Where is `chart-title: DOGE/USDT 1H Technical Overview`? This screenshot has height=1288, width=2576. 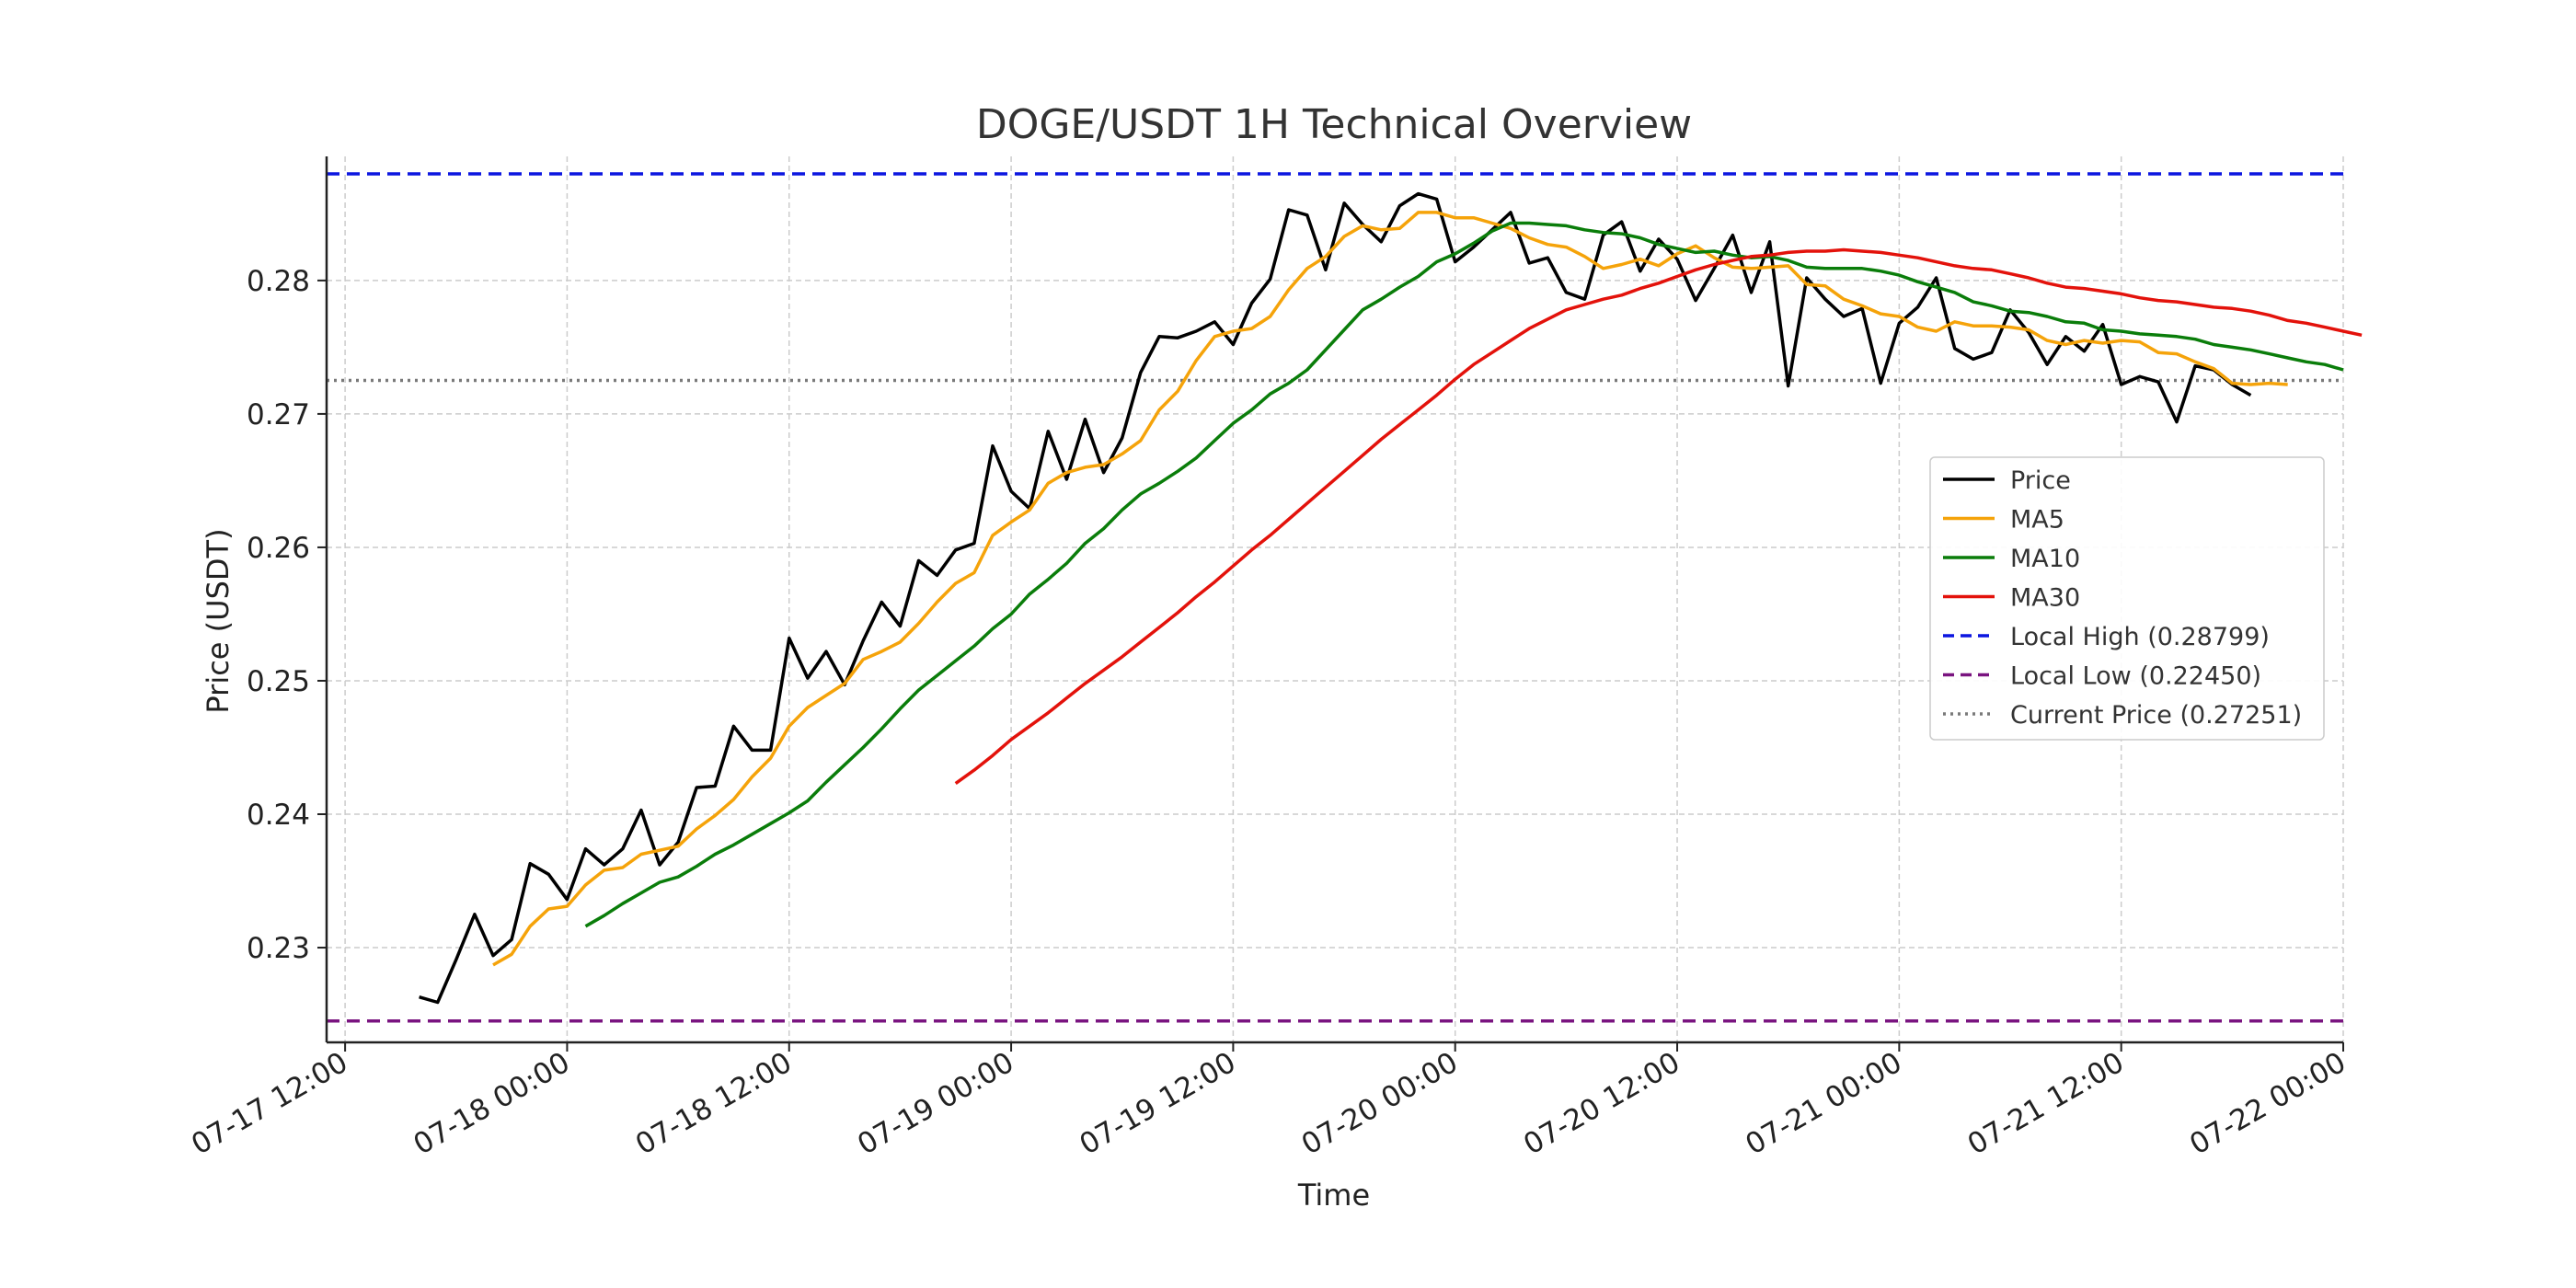
chart-title: DOGE/USDT 1H Technical Overview is located at coordinates (1334, 124).